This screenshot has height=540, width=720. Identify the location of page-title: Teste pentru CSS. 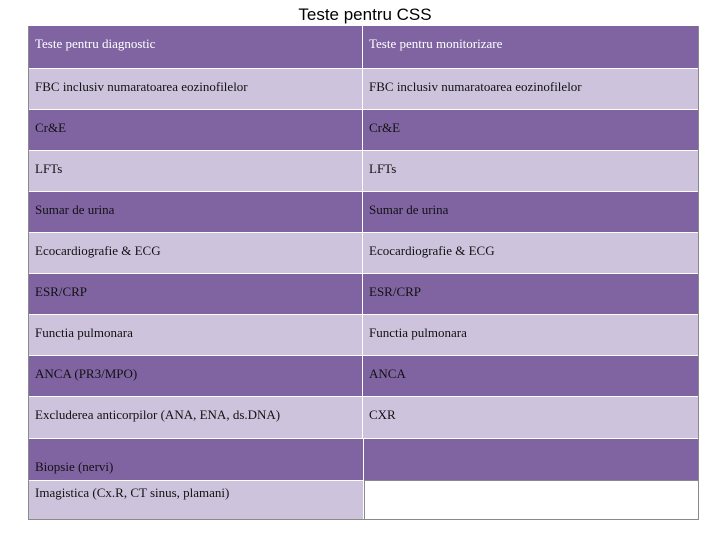
(365, 14).